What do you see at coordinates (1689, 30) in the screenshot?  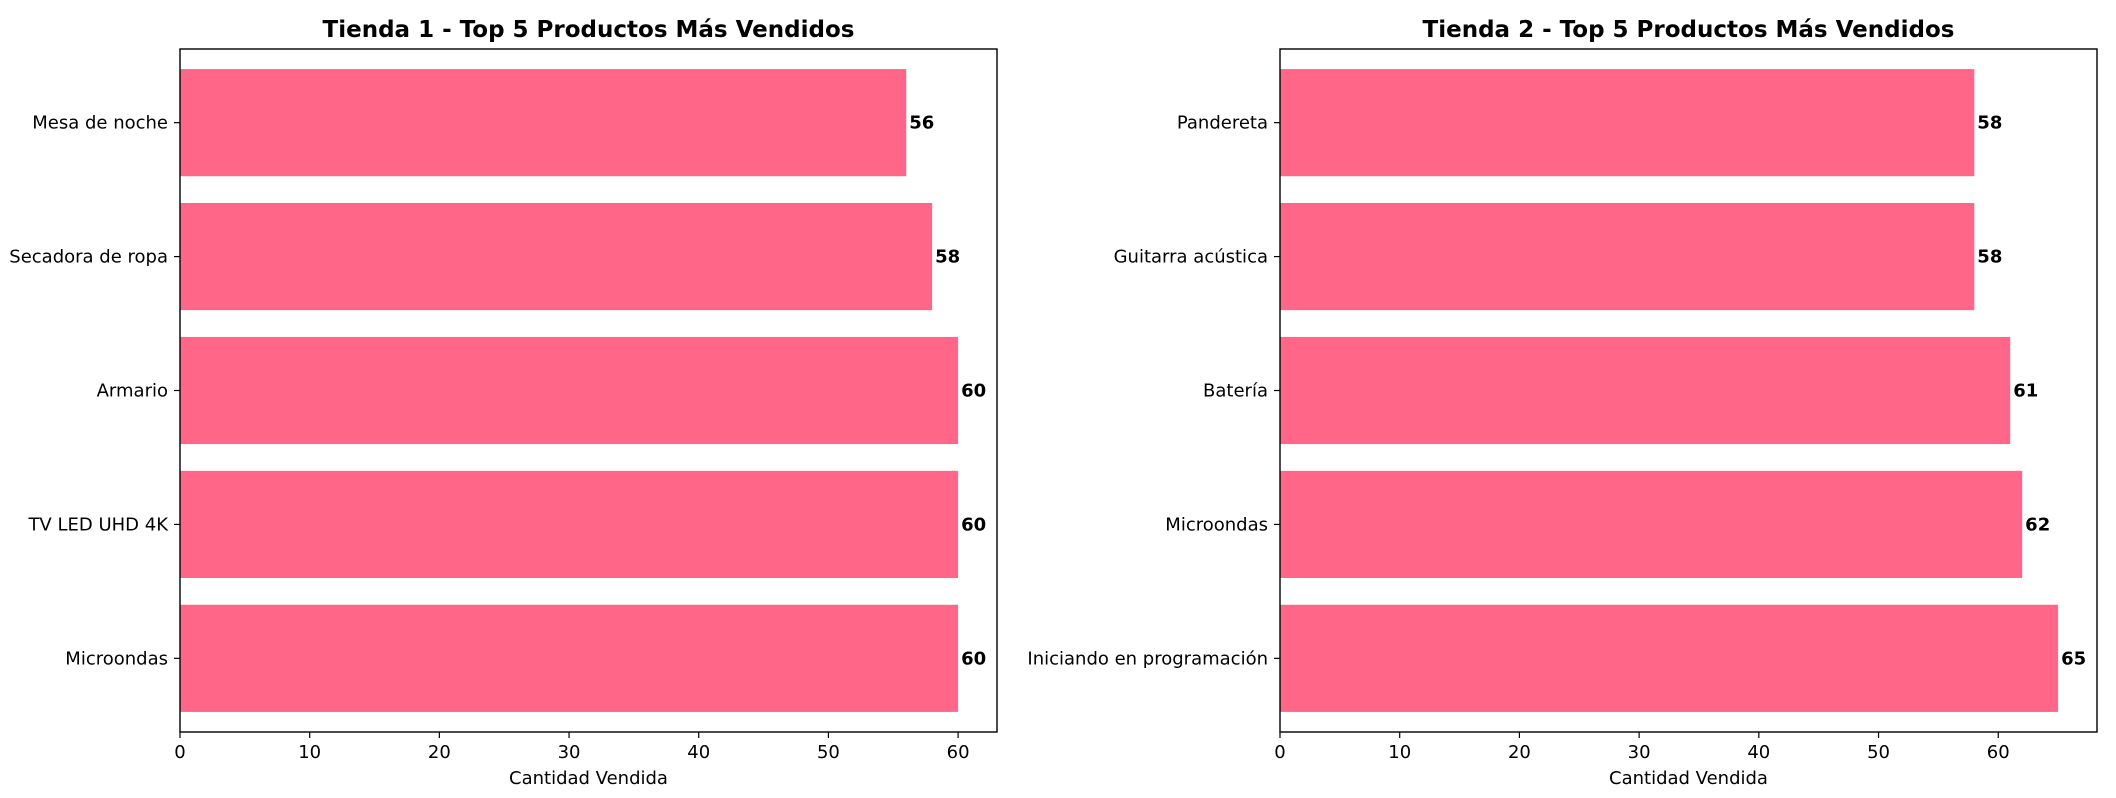 I see `chart-title: Tienda 2 - Top 5 Productos Más Vendidos` at bounding box center [1689, 30].